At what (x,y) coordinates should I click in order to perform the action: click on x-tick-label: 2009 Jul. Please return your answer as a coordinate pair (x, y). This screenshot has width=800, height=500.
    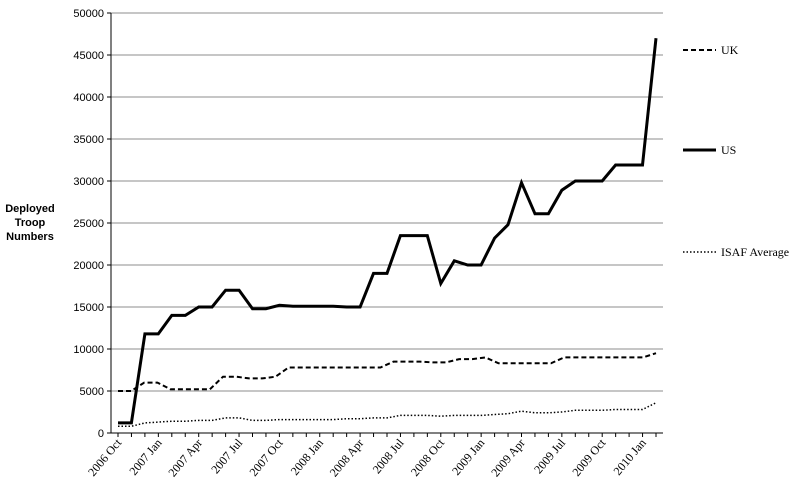
    Looking at the image, I should click on (550, 455).